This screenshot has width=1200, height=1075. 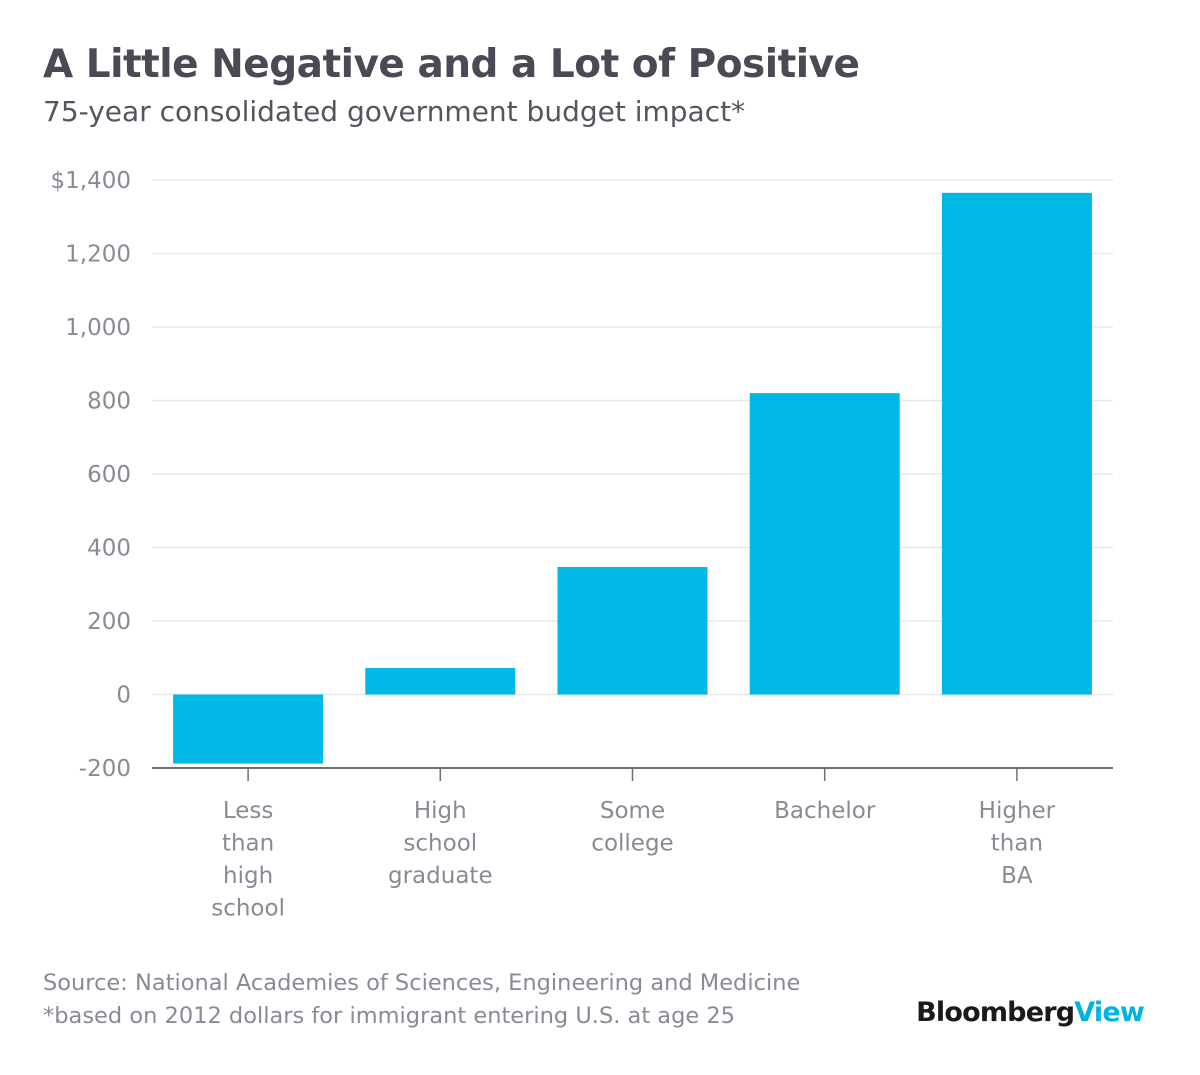 I want to click on x-tick-label: Higher than BA, so click(x=1017, y=843).